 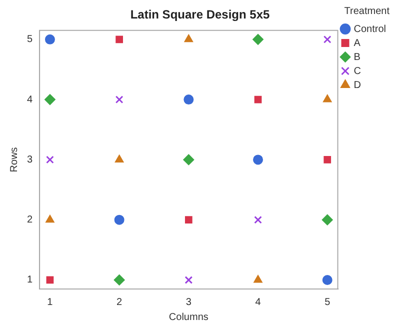 What do you see at coordinates (327, 302) in the screenshot?
I see `x-tick-label: 5` at bounding box center [327, 302].